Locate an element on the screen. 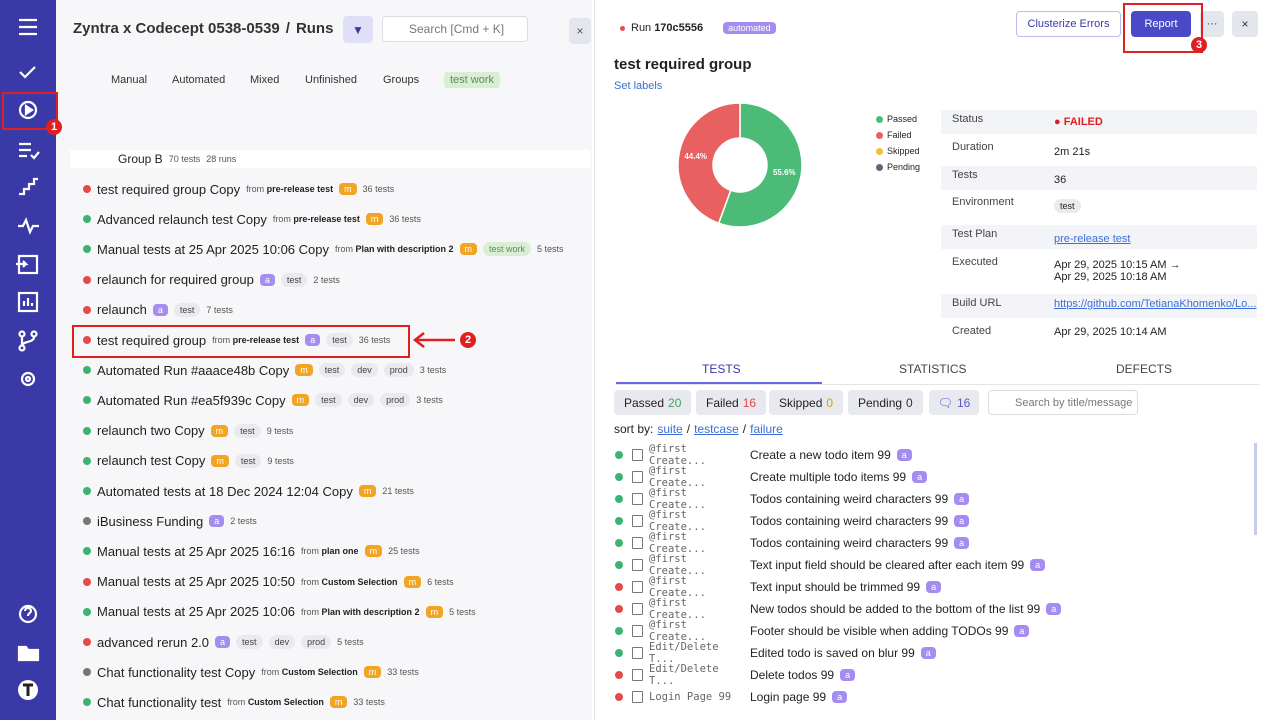 This screenshot has height=725, width=1280. search-placeholder: Search [Cmd + K] is located at coordinates (457, 29).